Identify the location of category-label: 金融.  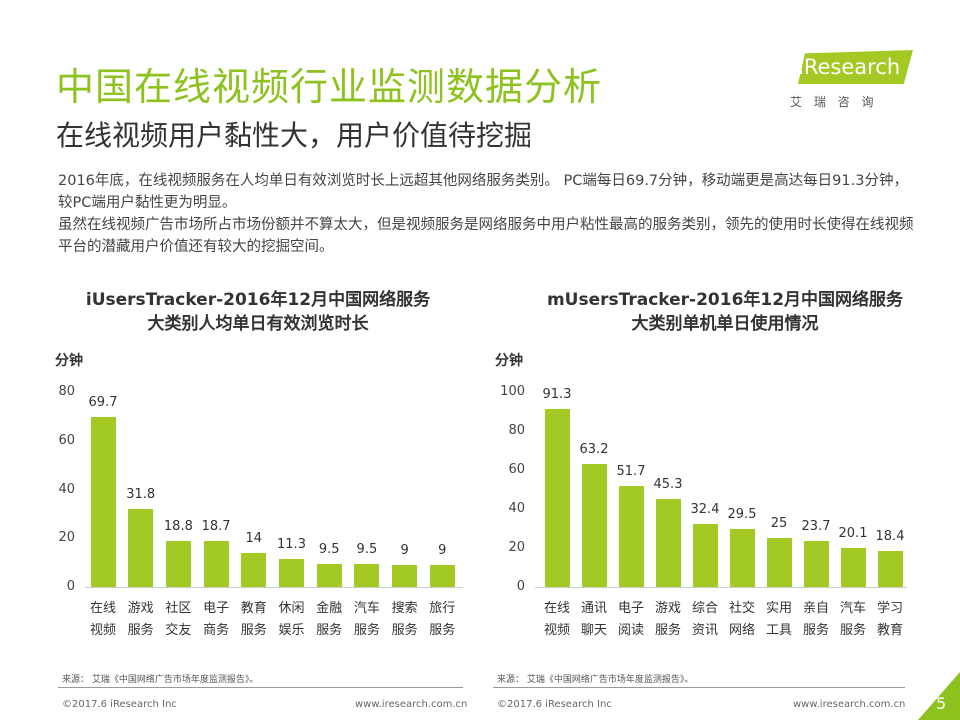
(329, 608).